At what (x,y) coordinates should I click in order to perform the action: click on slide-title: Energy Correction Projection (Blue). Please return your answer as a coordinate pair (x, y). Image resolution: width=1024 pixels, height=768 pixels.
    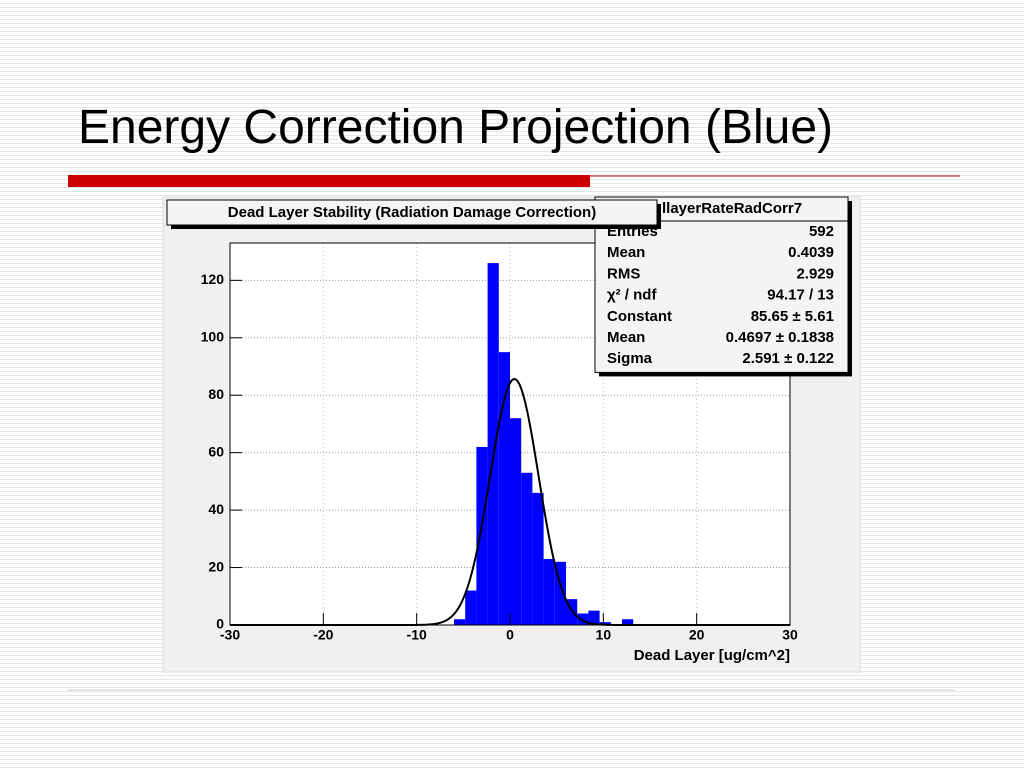
    Looking at the image, I should click on (455, 127).